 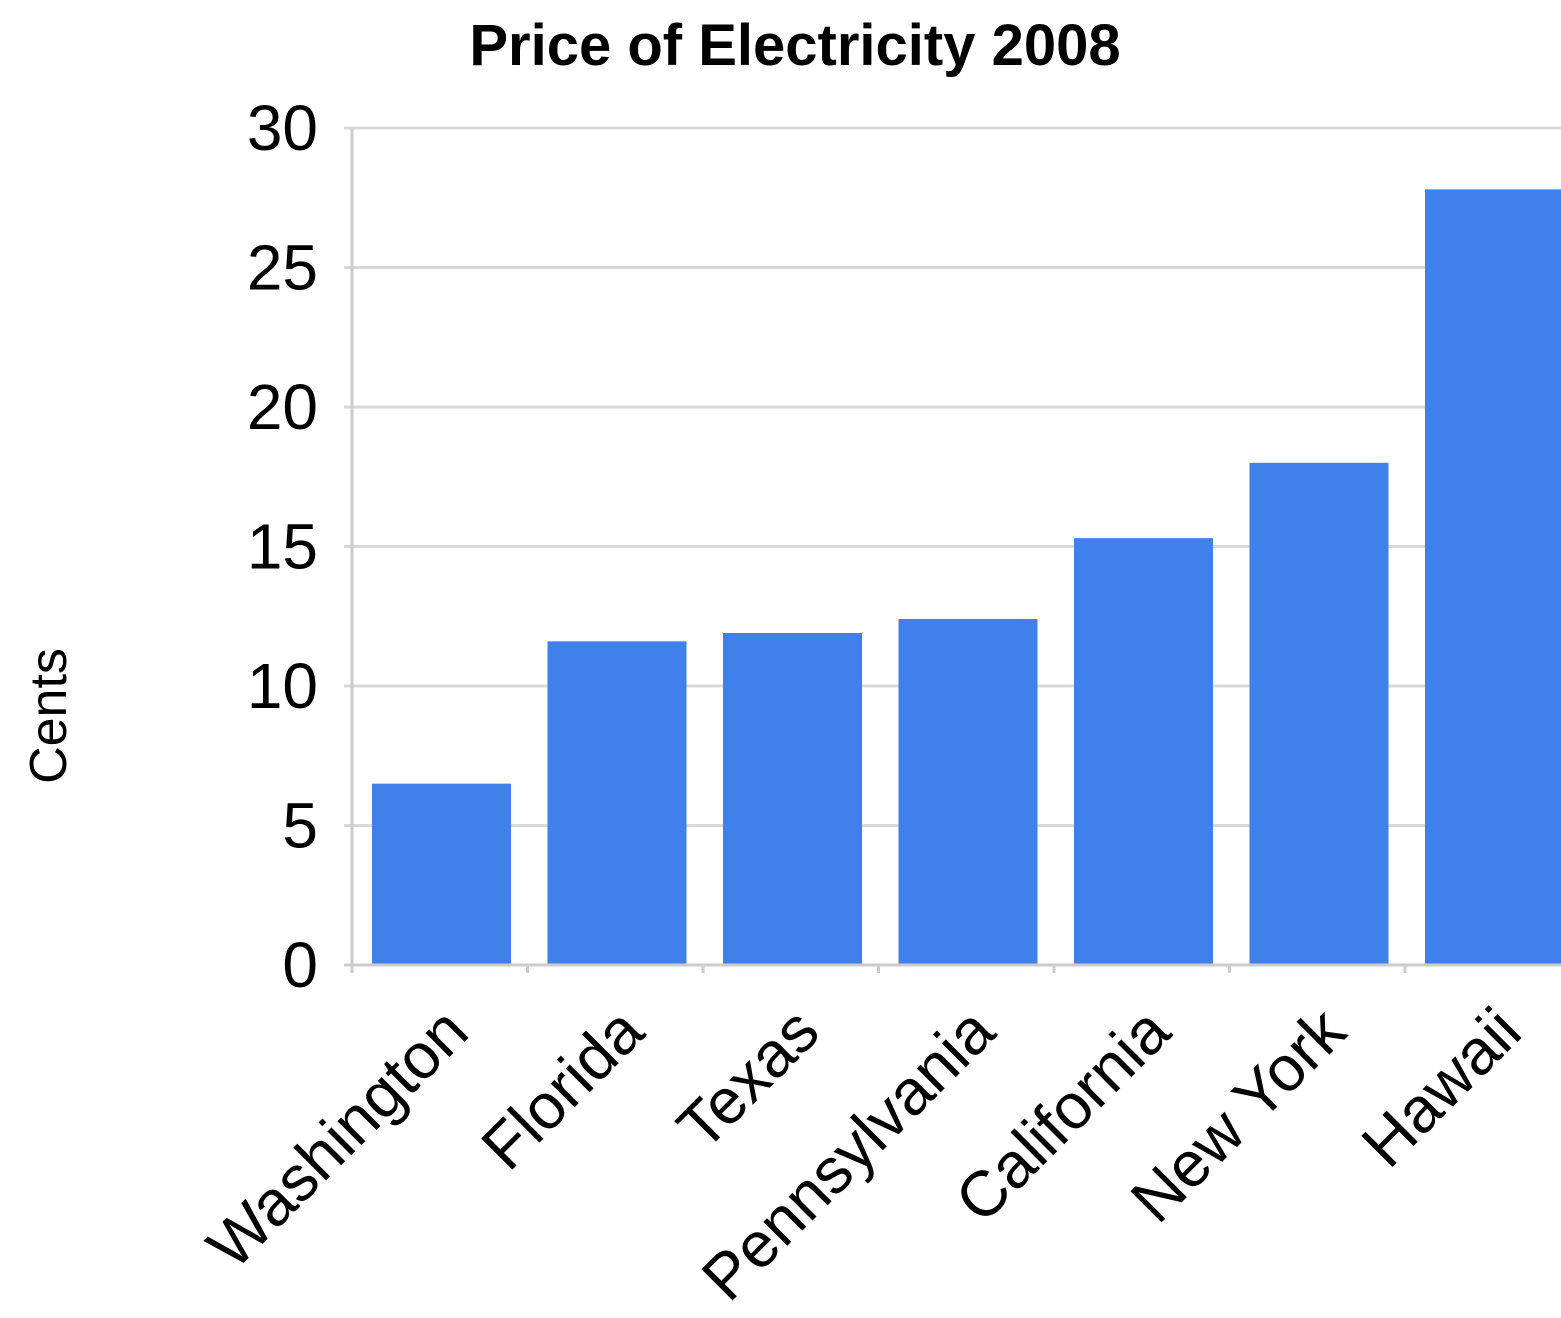 I want to click on x-tick-label: Washington, so click(x=337, y=1138).